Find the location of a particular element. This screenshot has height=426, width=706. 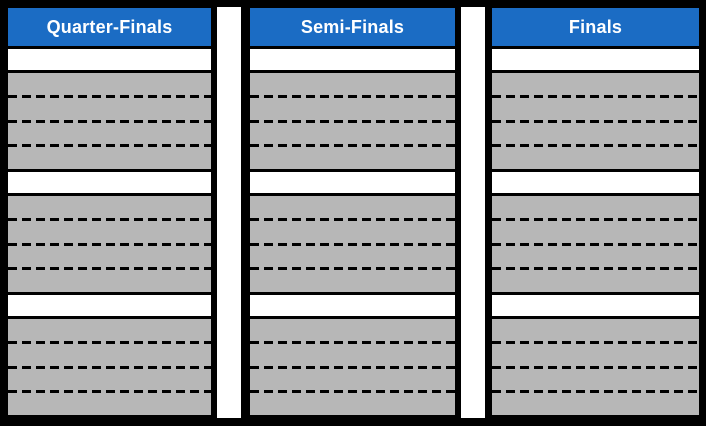

column-header-finals: Finals is located at coordinates (595, 27).